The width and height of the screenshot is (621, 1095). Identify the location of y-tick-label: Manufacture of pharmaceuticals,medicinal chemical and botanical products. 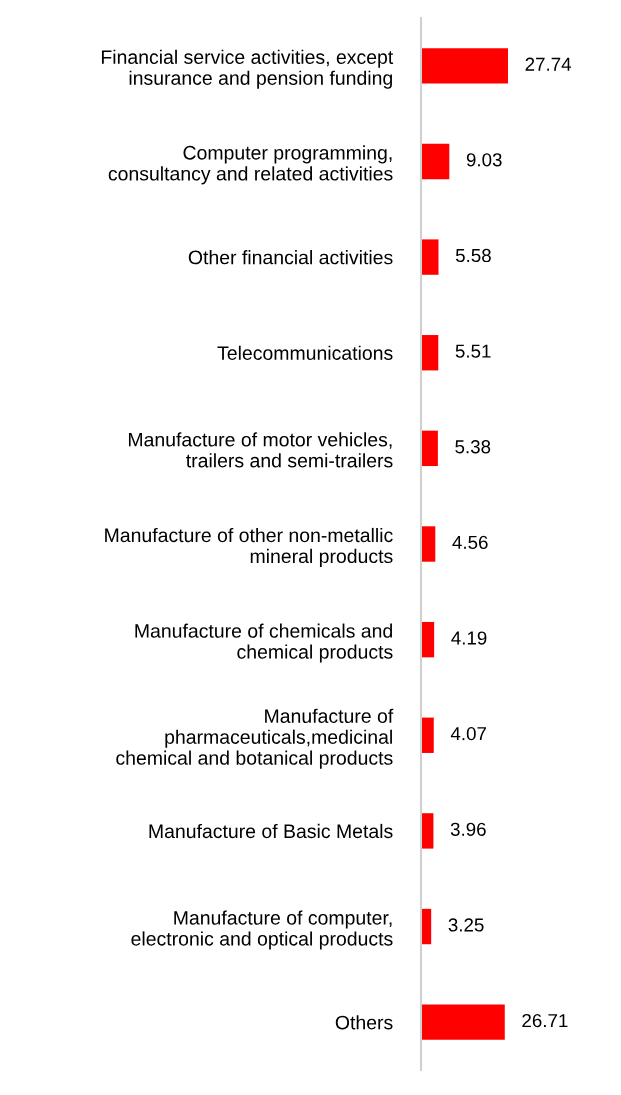
(255, 738).